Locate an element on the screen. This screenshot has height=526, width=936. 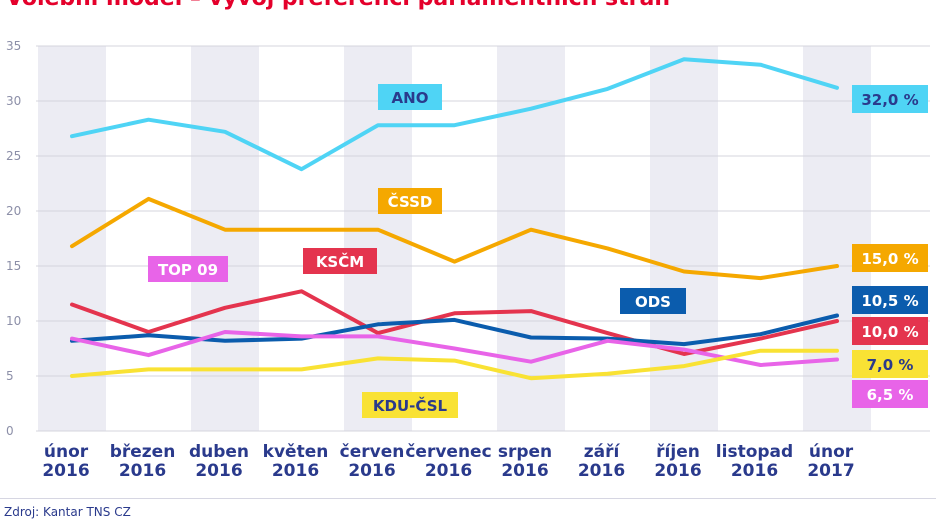
x-tick-label: březen 2016 is located at coordinates (143, 461).